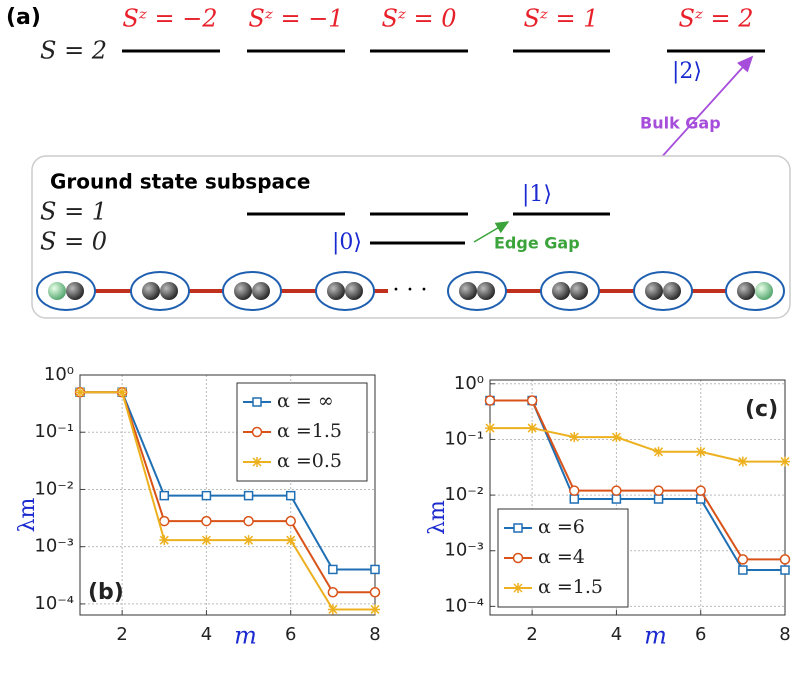 The height and width of the screenshot is (674, 800). I want to click on legend-label: α =4, so click(561, 557).